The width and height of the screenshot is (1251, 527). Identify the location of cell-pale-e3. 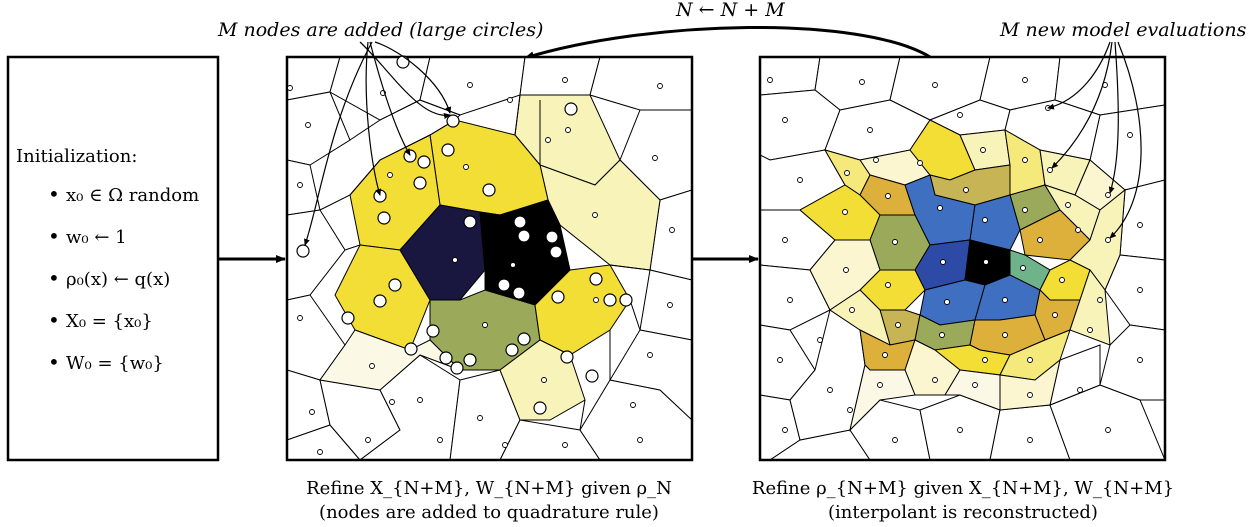
(1090, 307).